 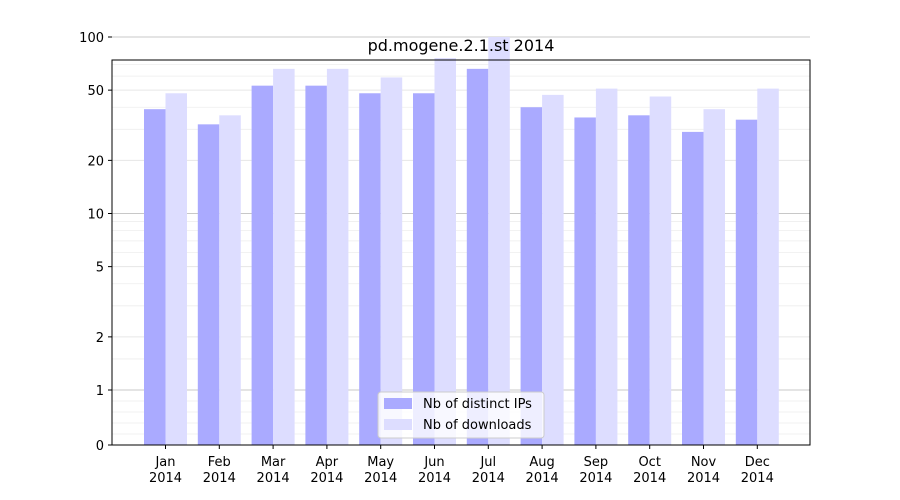 What do you see at coordinates (95, 215) in the screenshot?
I see `y-tick-label: 10` at bounding box center [95, 215].